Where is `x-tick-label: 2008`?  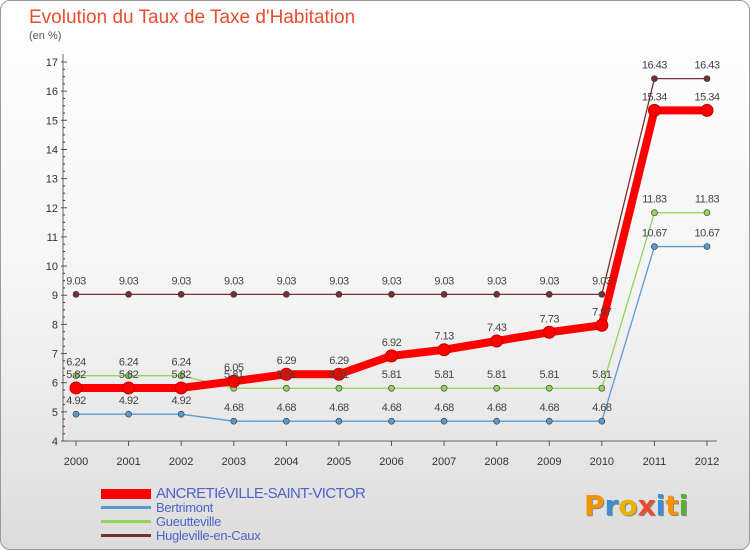 x-tick-label: 2008 is located at coordinates (496, 462).